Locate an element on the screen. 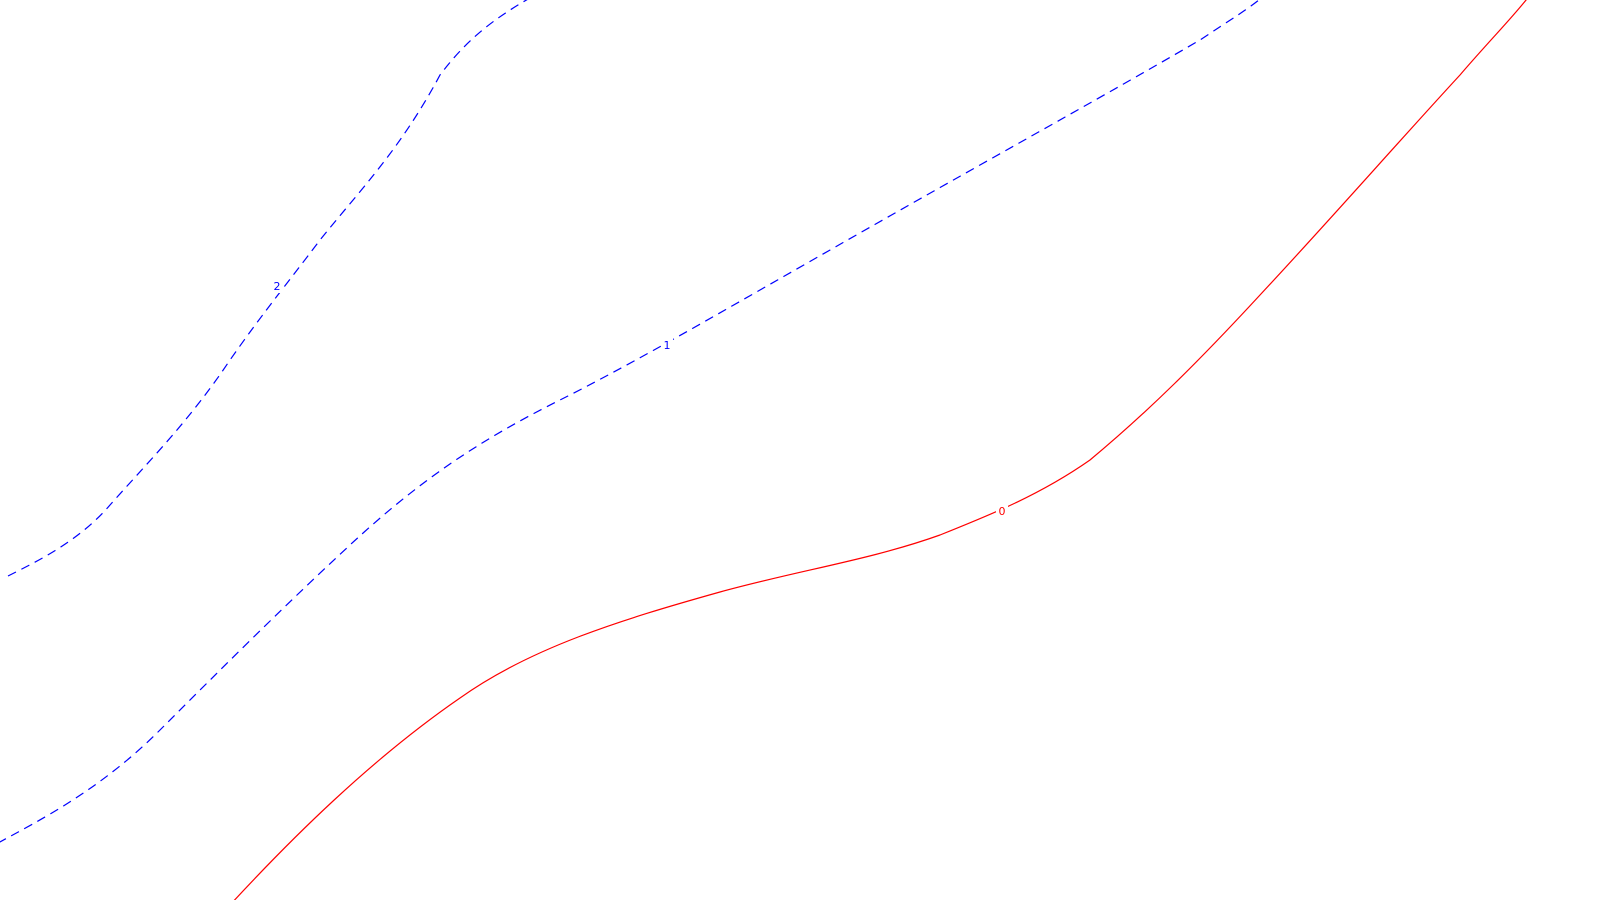 This screenshot has width=1600, height=900. contour-label-level-2: 2 is located at coordinates (277, 286).